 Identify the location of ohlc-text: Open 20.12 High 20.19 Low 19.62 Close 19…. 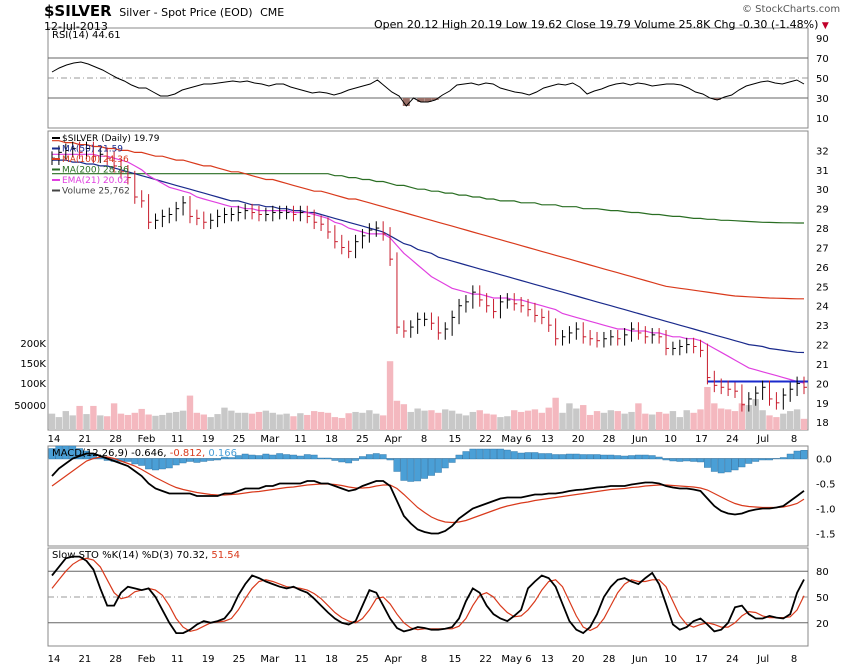
(596, 24).